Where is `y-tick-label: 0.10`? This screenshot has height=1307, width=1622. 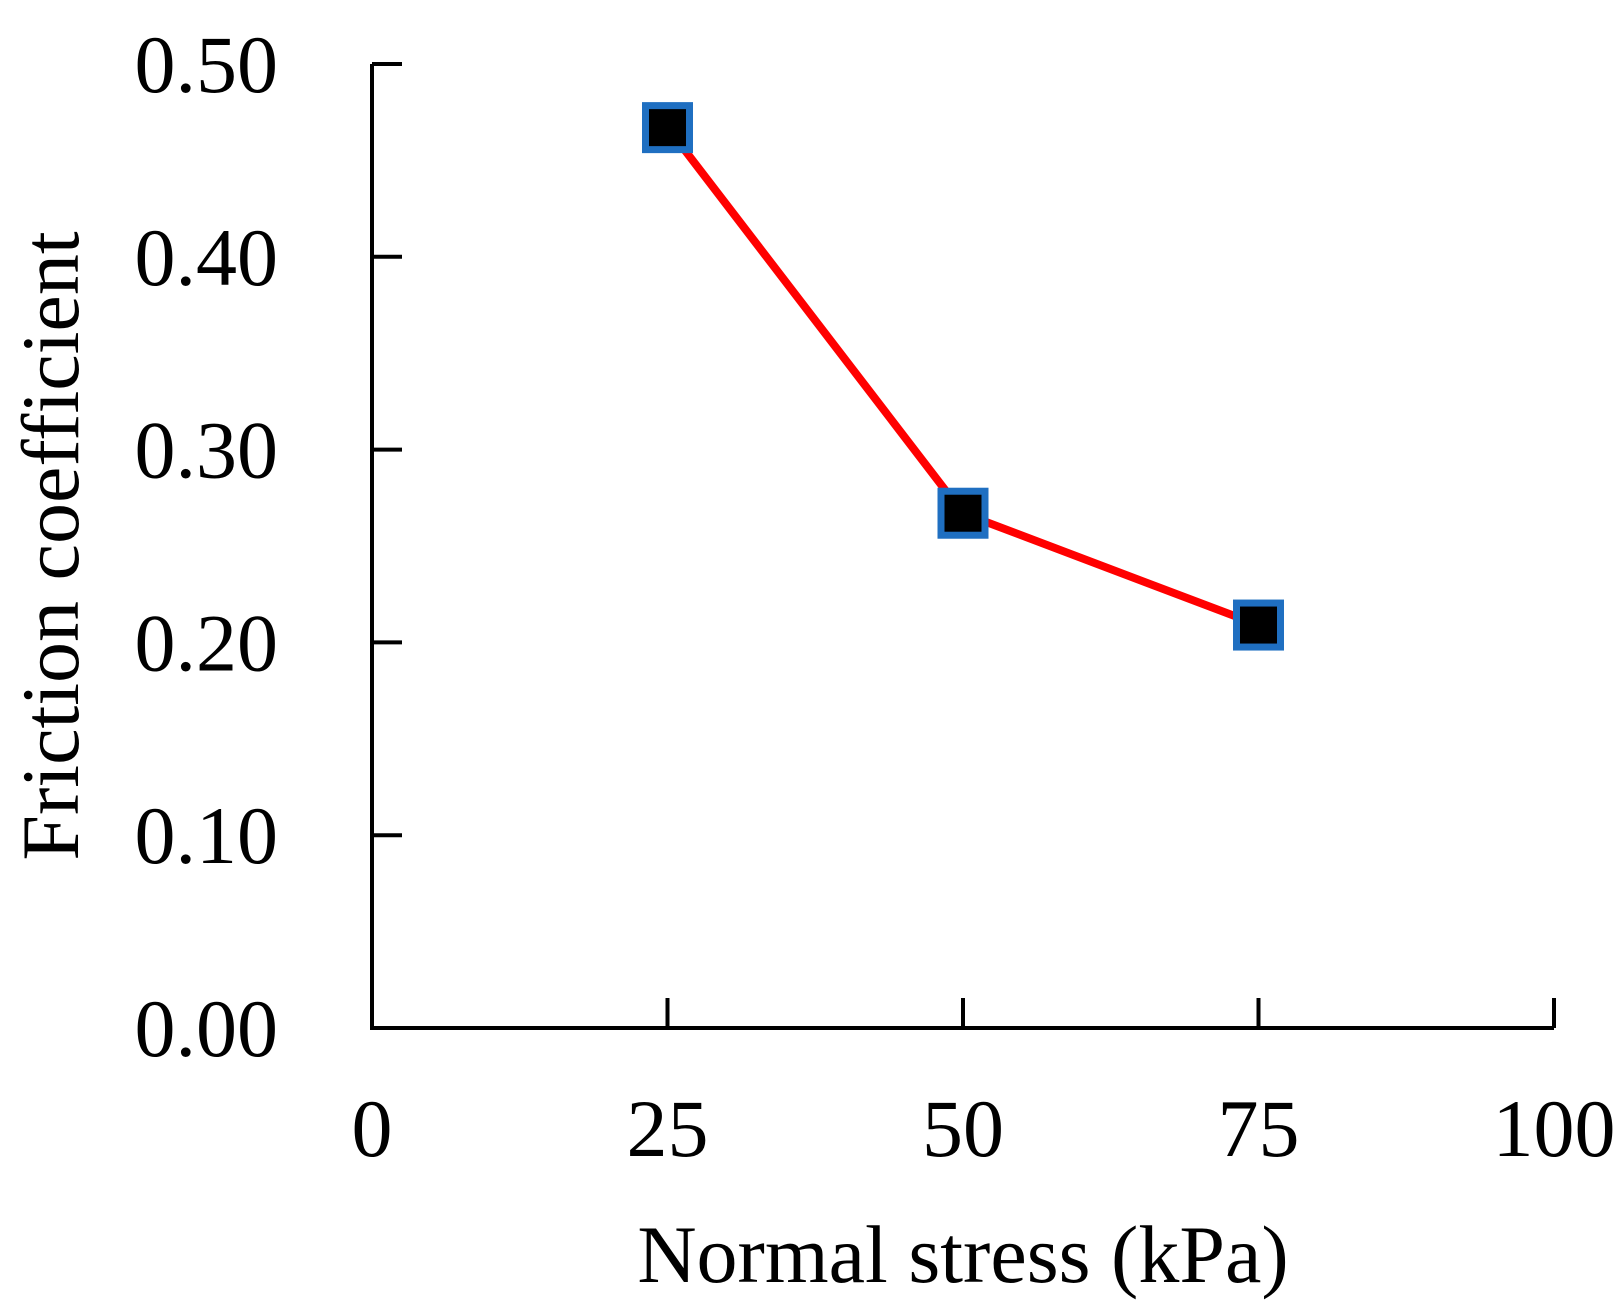
y-tick-label: 0.10 is located at coordinates (207, 835).